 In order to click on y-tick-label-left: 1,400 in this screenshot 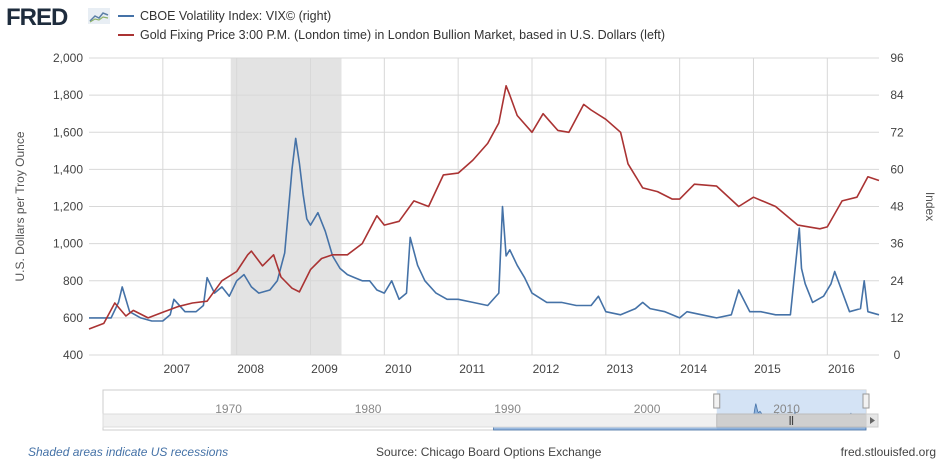, I will do `click(68, 169)`.